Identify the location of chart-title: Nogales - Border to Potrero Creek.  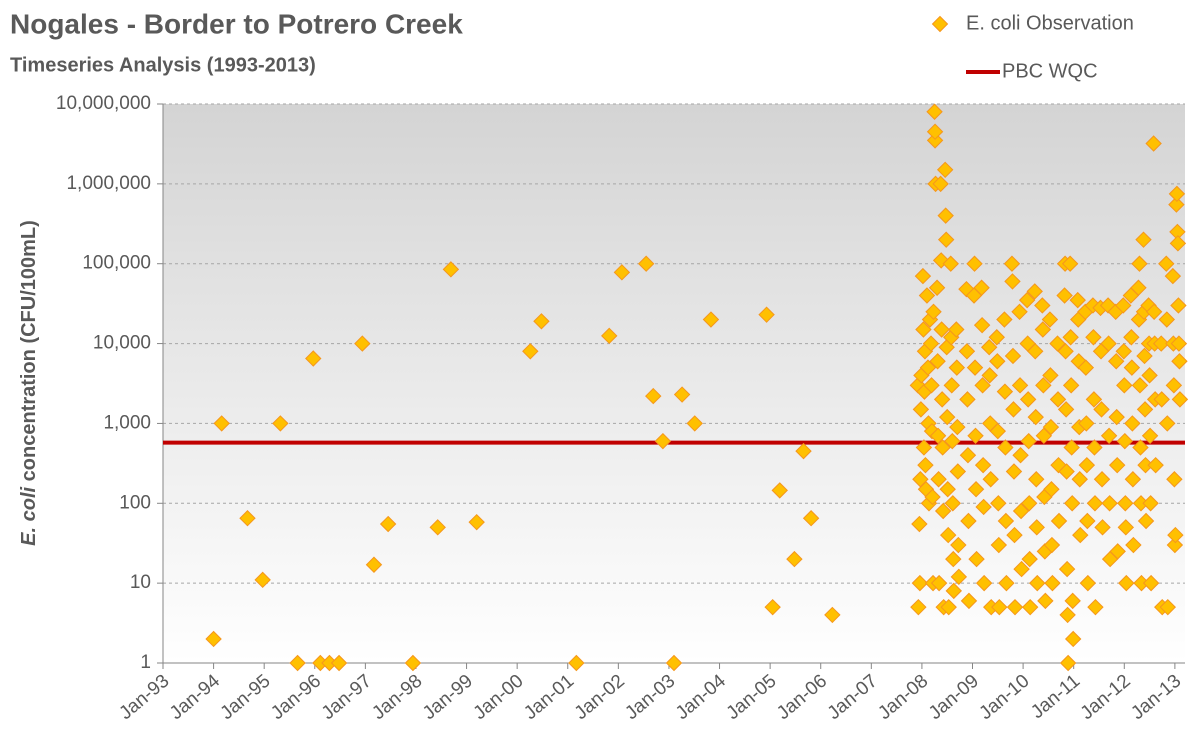
(236, 23).